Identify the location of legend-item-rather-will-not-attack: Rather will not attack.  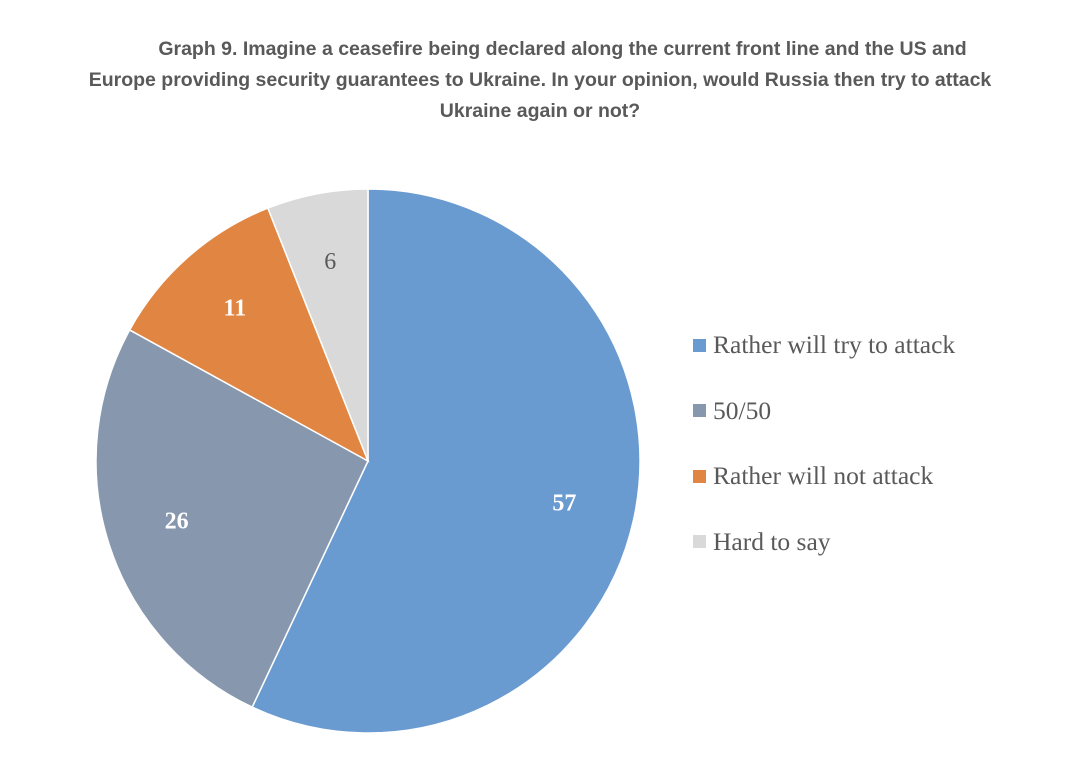
(824, 476).